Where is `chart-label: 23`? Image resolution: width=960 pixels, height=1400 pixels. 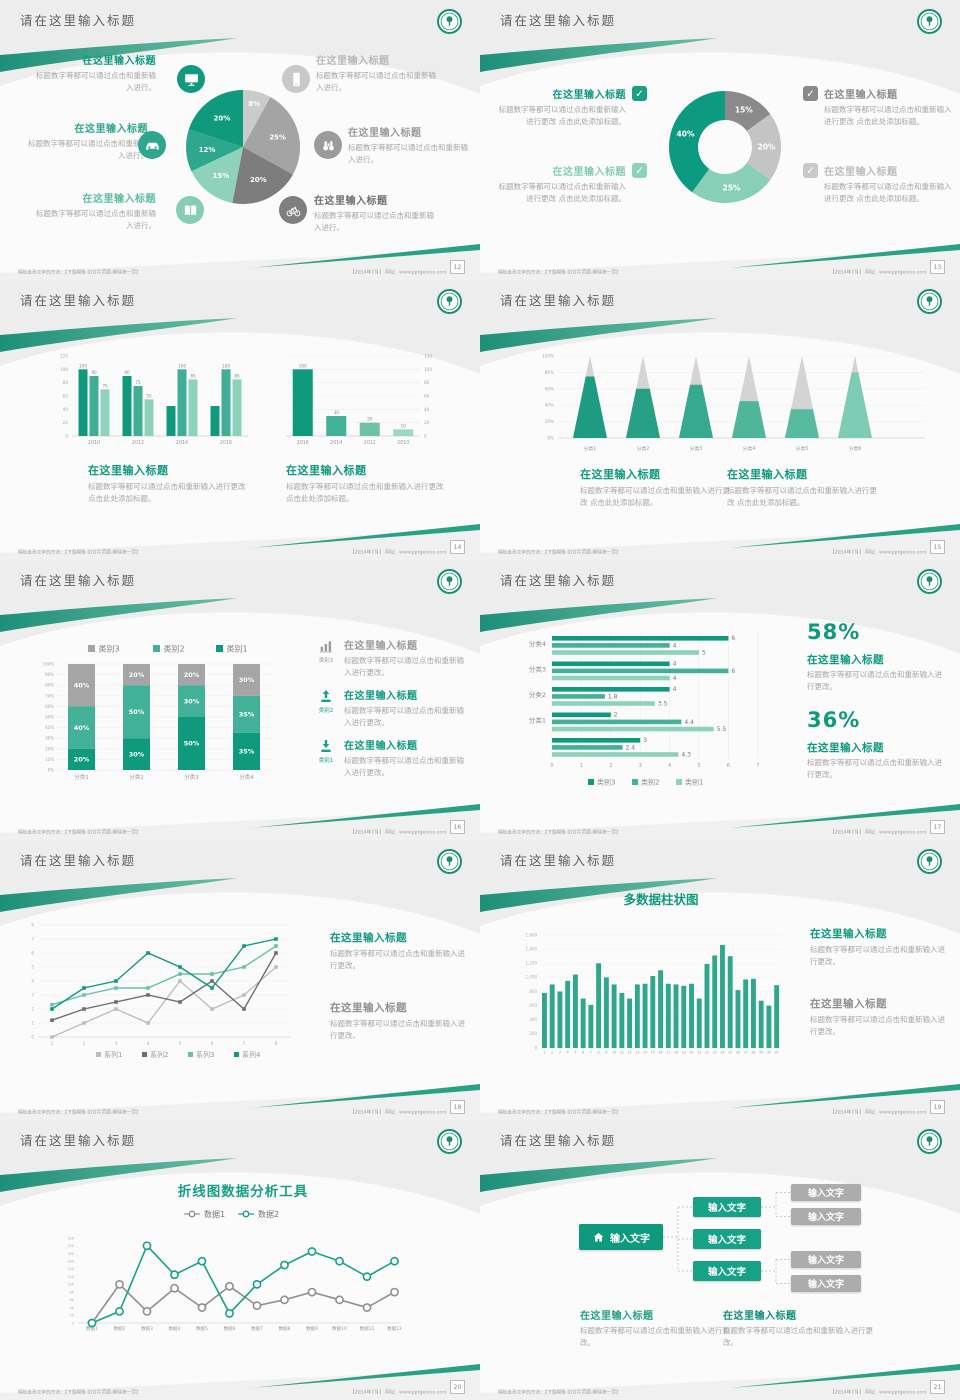 chart-label: 23 is located at coordinates (715, 1053).